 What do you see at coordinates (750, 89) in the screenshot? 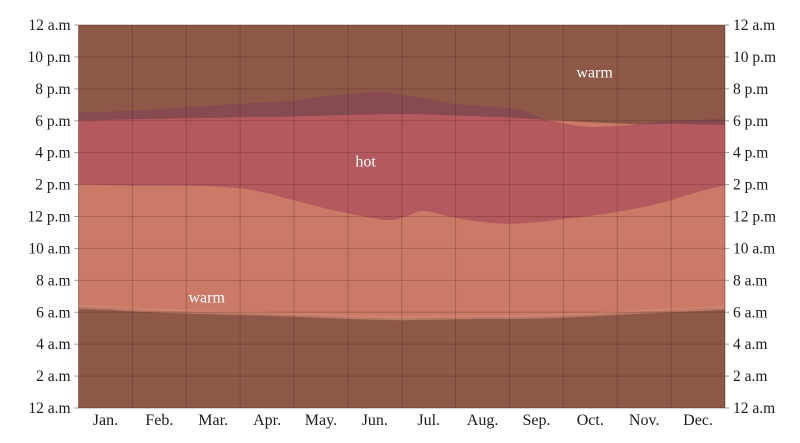
I see `y-axis-label-right: 8 p.m` at bounding box center [750, 89].